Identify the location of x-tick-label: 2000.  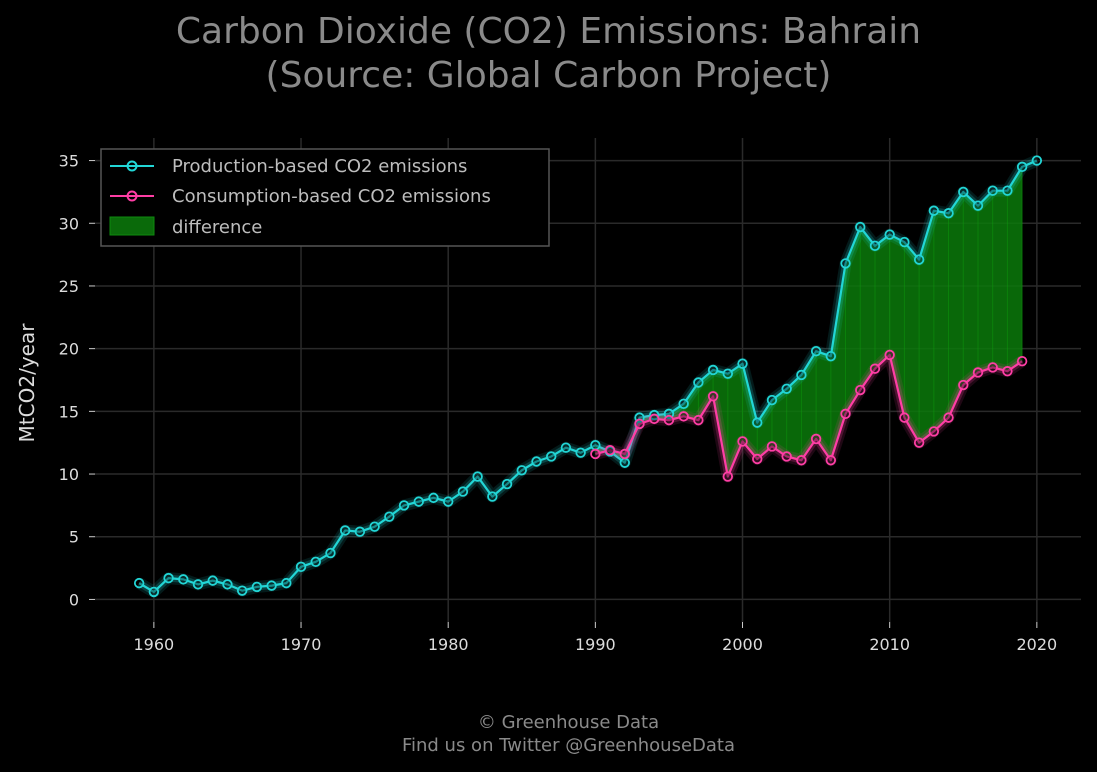
(742, 644).